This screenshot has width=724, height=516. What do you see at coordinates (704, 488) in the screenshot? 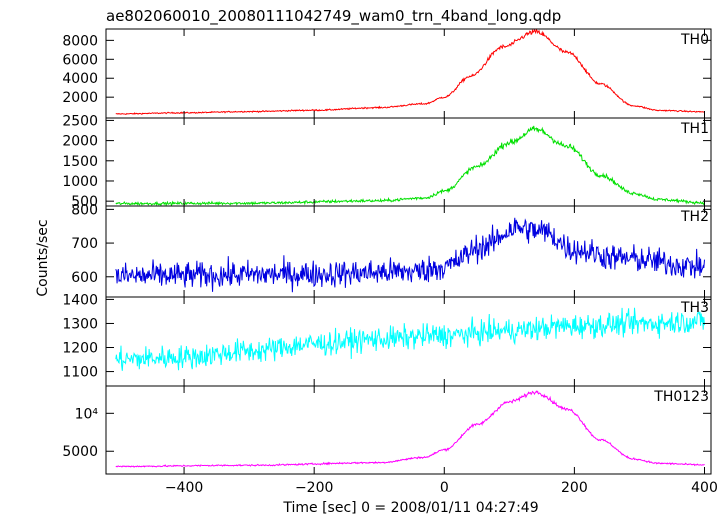
I see `x-tick-label: 400` at bounding box center [704, 488].